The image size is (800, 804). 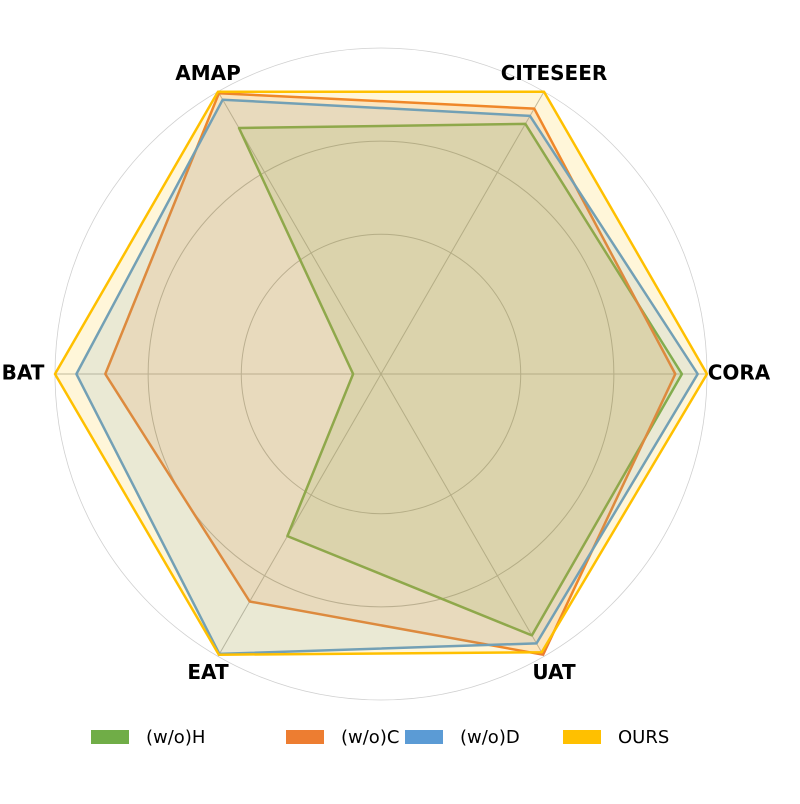 I want to click on legend-label: (w/o)C, so click(x=370, y=737).